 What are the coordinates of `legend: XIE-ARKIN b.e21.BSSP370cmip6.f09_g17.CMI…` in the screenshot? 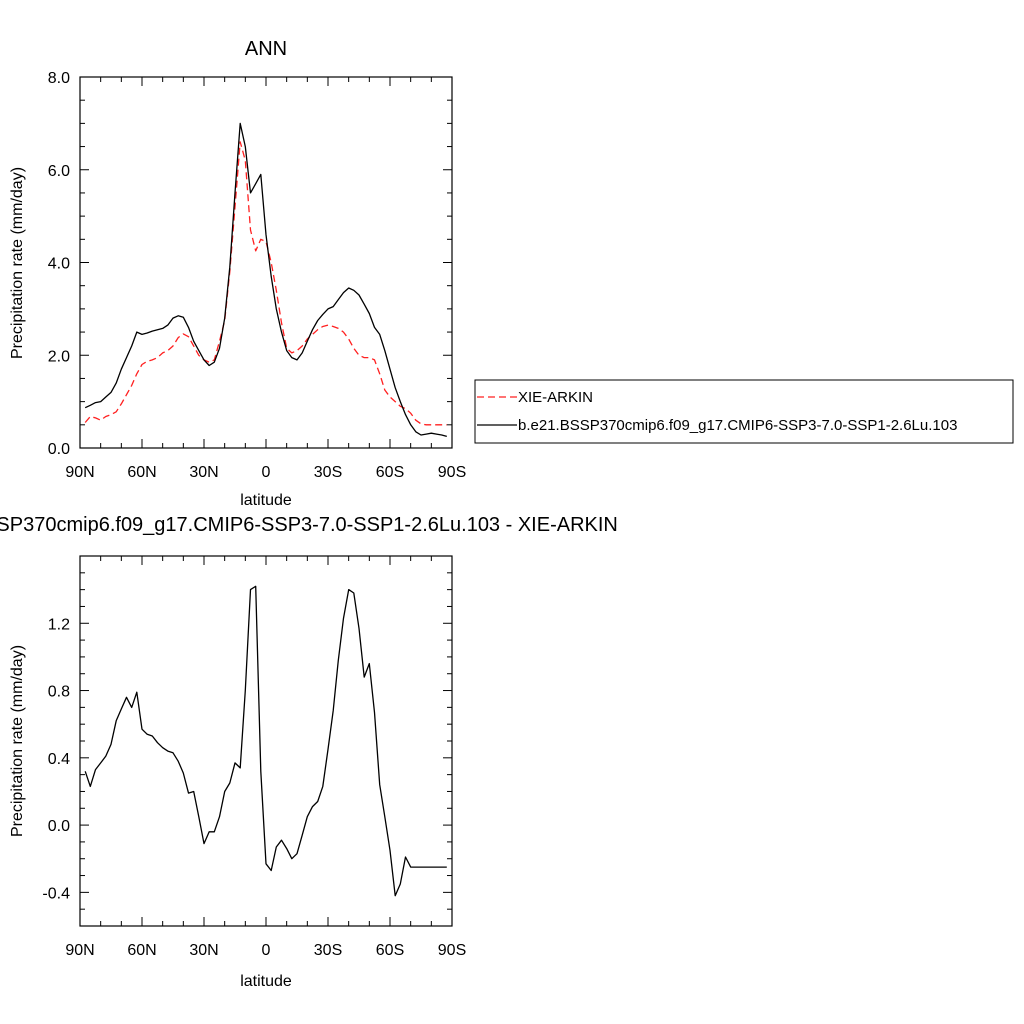 It's located at (744, 411).